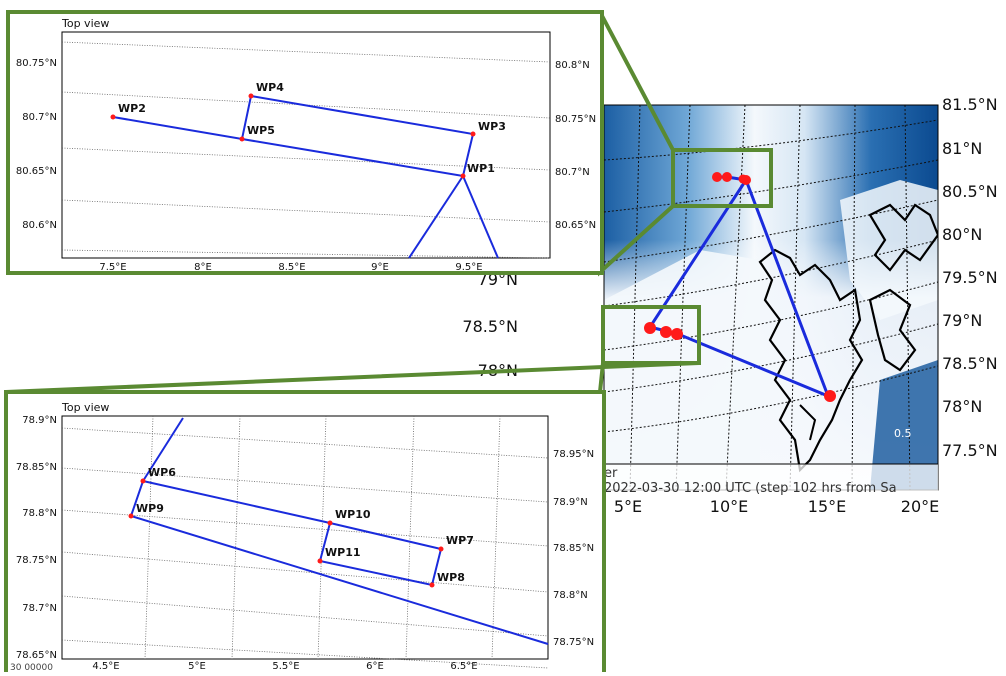 The width and height of the screenshot is (1006, 676). What do you see at coordinates (31, 667) in the screenshot?
I see `inset-corner-text: 30 00000` at bounding box center [31, 667].